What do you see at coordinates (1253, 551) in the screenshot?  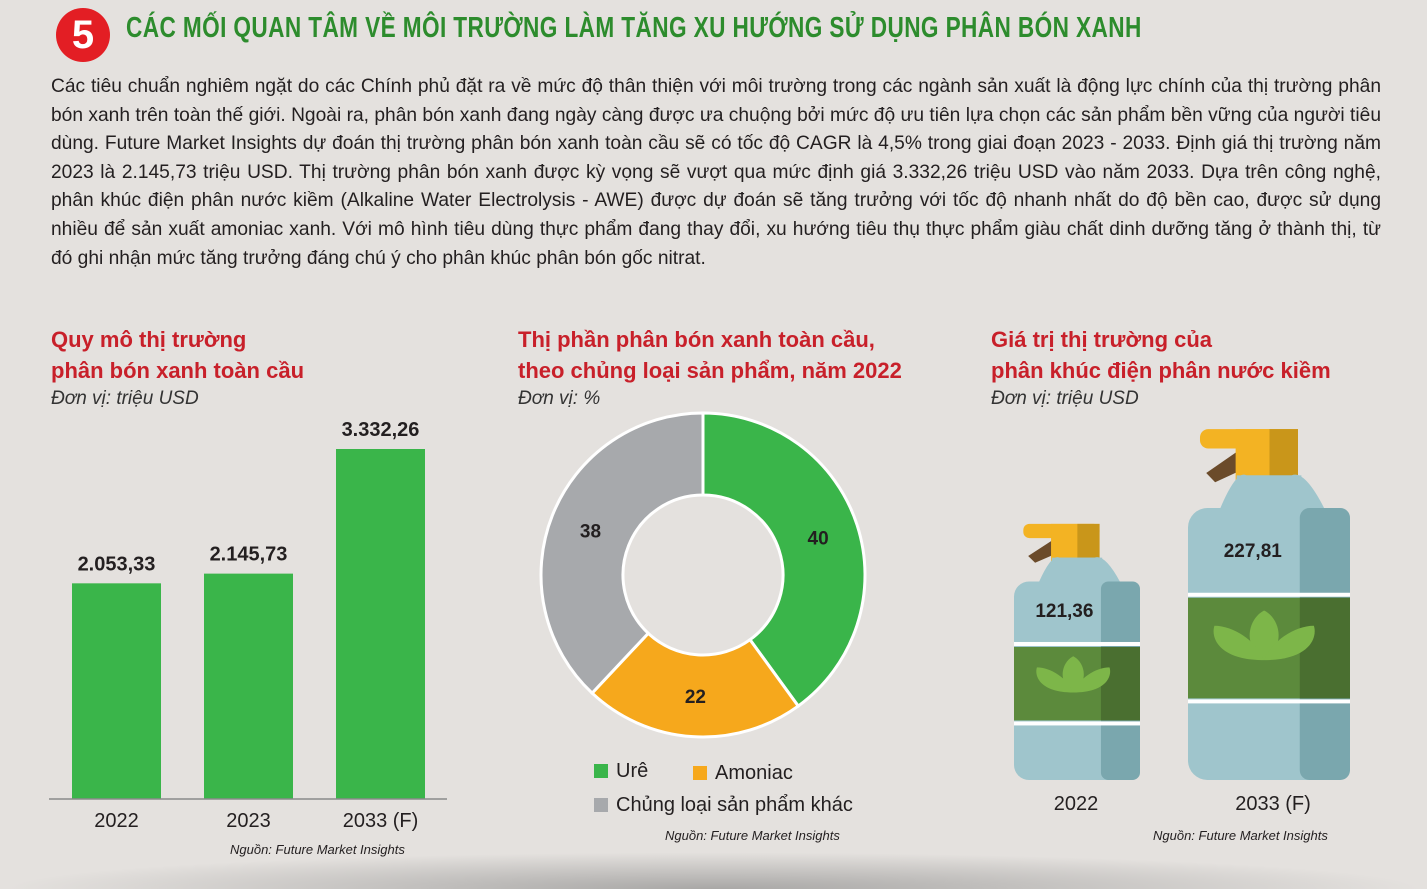 I see `bottle-value-label-1: 227,81` at bounding box center [1253, 551].